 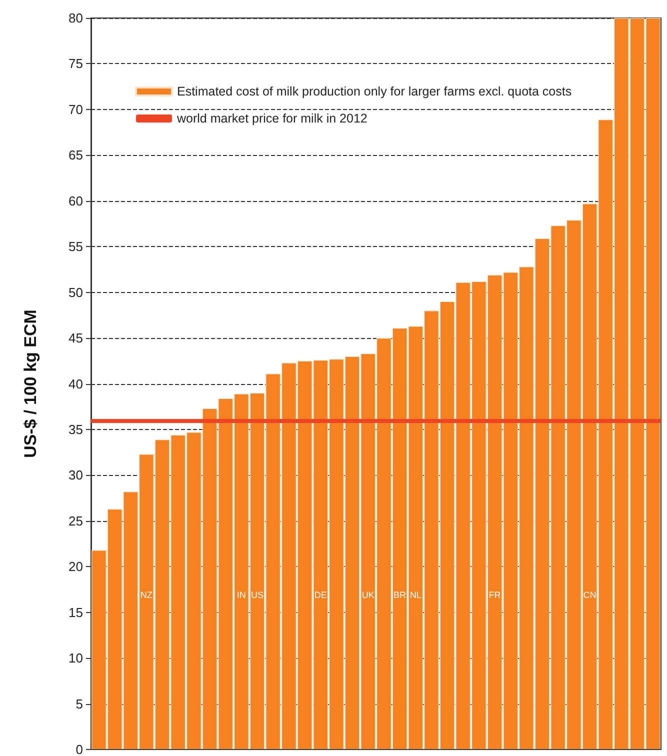 I want to click on y-tick-label: 50, so click(x=75, y=292).